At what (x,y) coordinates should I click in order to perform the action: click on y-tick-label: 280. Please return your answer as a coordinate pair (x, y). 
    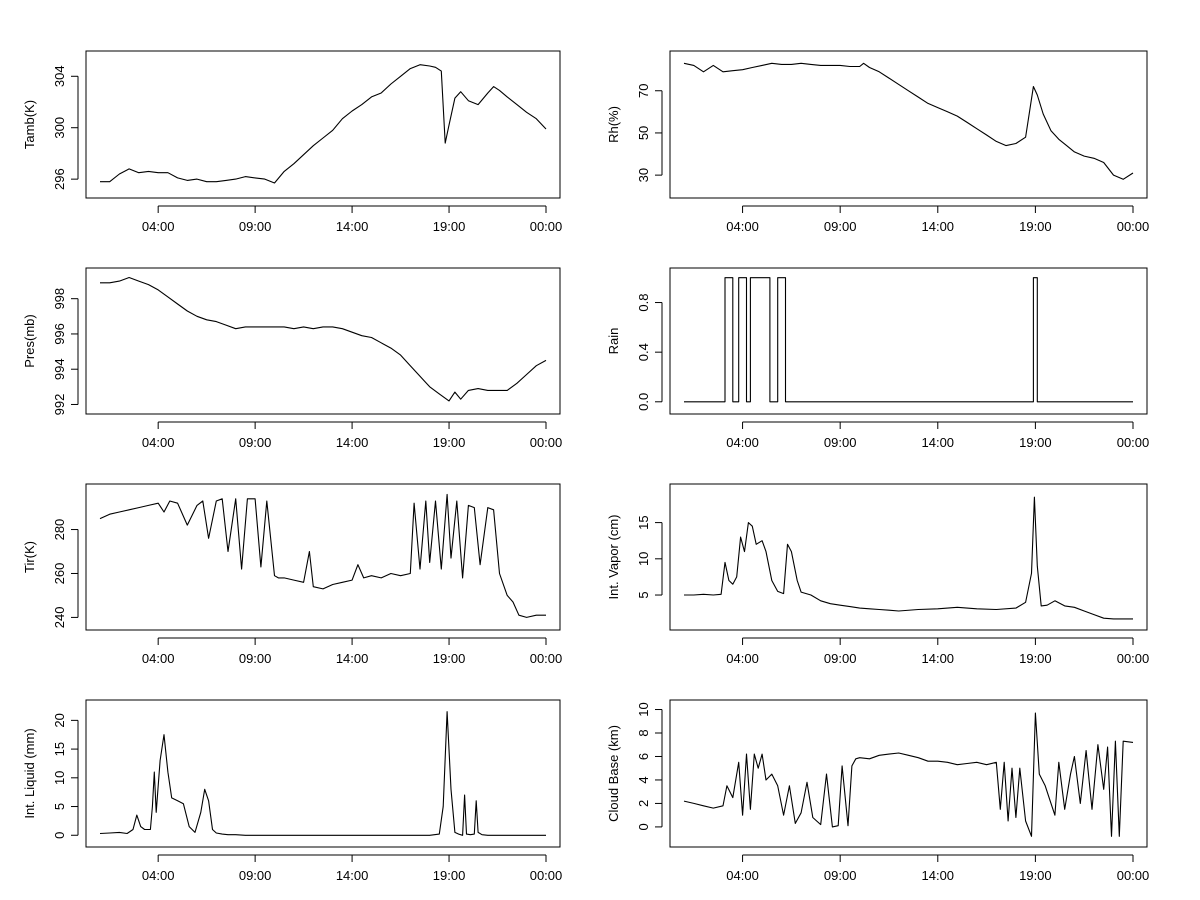
    Looking at the image, I should click on (59, 530).